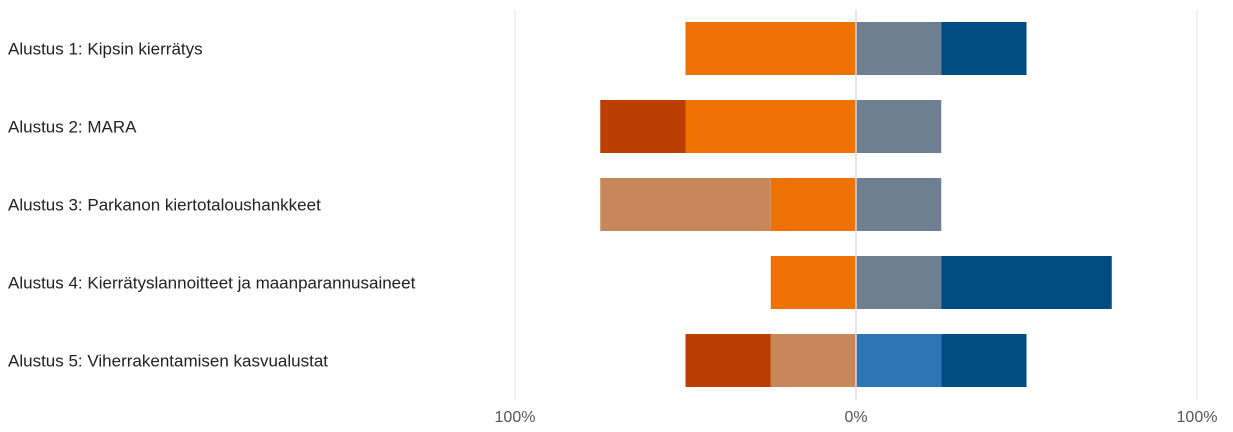 The height and width of the screenshot is (432, 1233). I want to click on category-label: Alustus 2: MARA, so click(72, 127).